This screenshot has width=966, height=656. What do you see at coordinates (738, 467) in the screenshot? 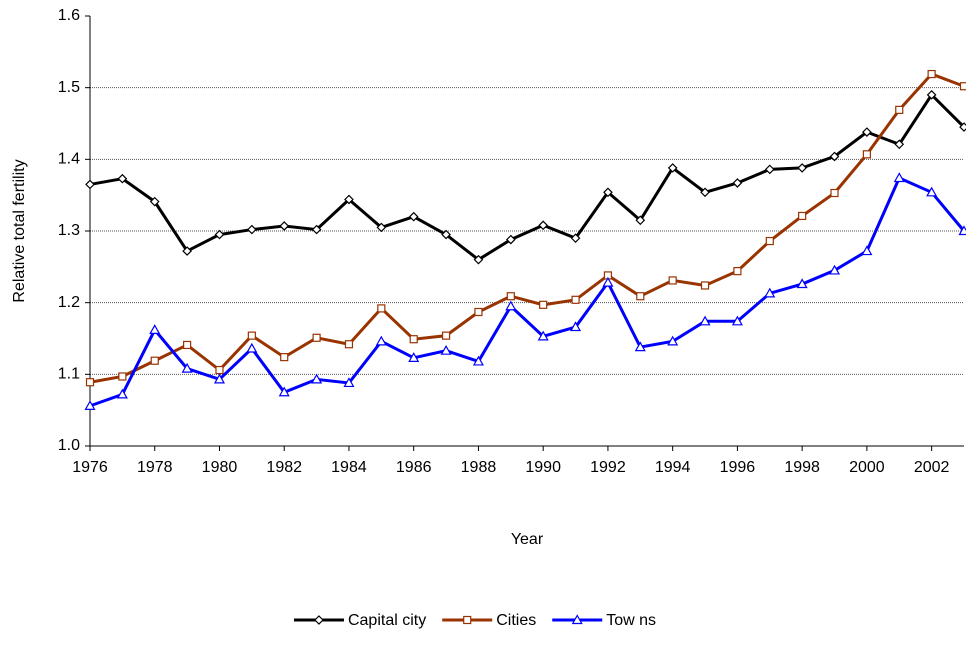
I see `x-tick-label: 1996` at bounding box center [738, 467].